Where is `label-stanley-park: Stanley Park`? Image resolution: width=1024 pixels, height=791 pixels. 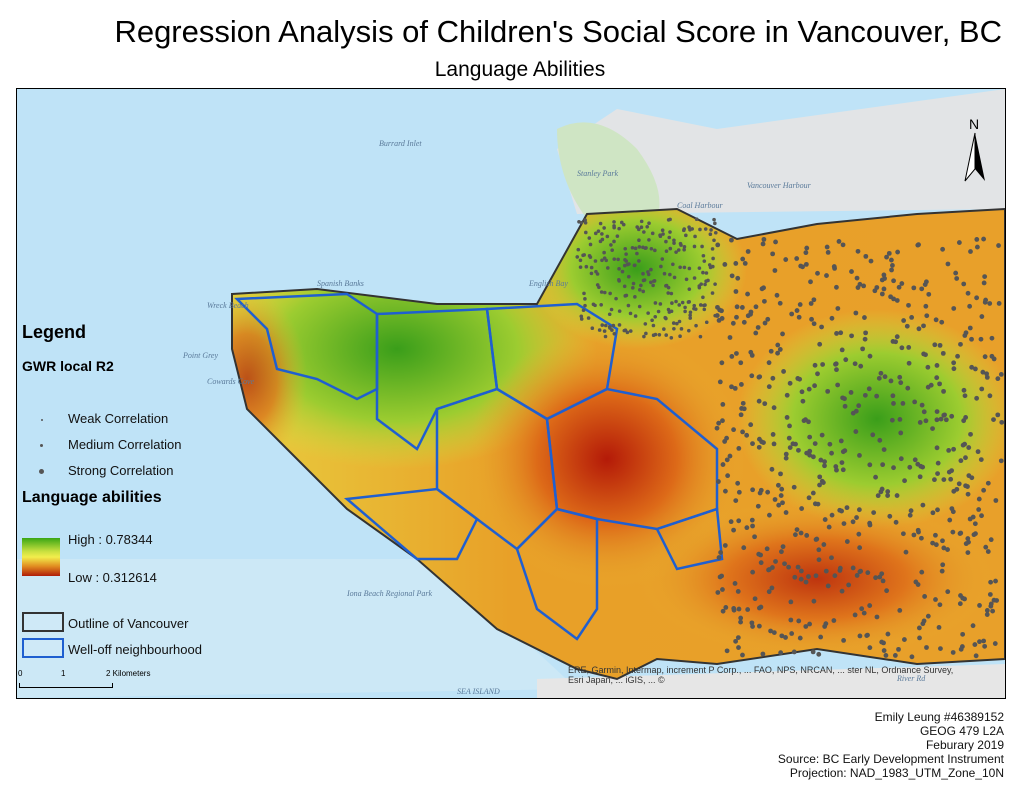
label-stanley-park: Stanley Park is located at coordinates (598, 173).